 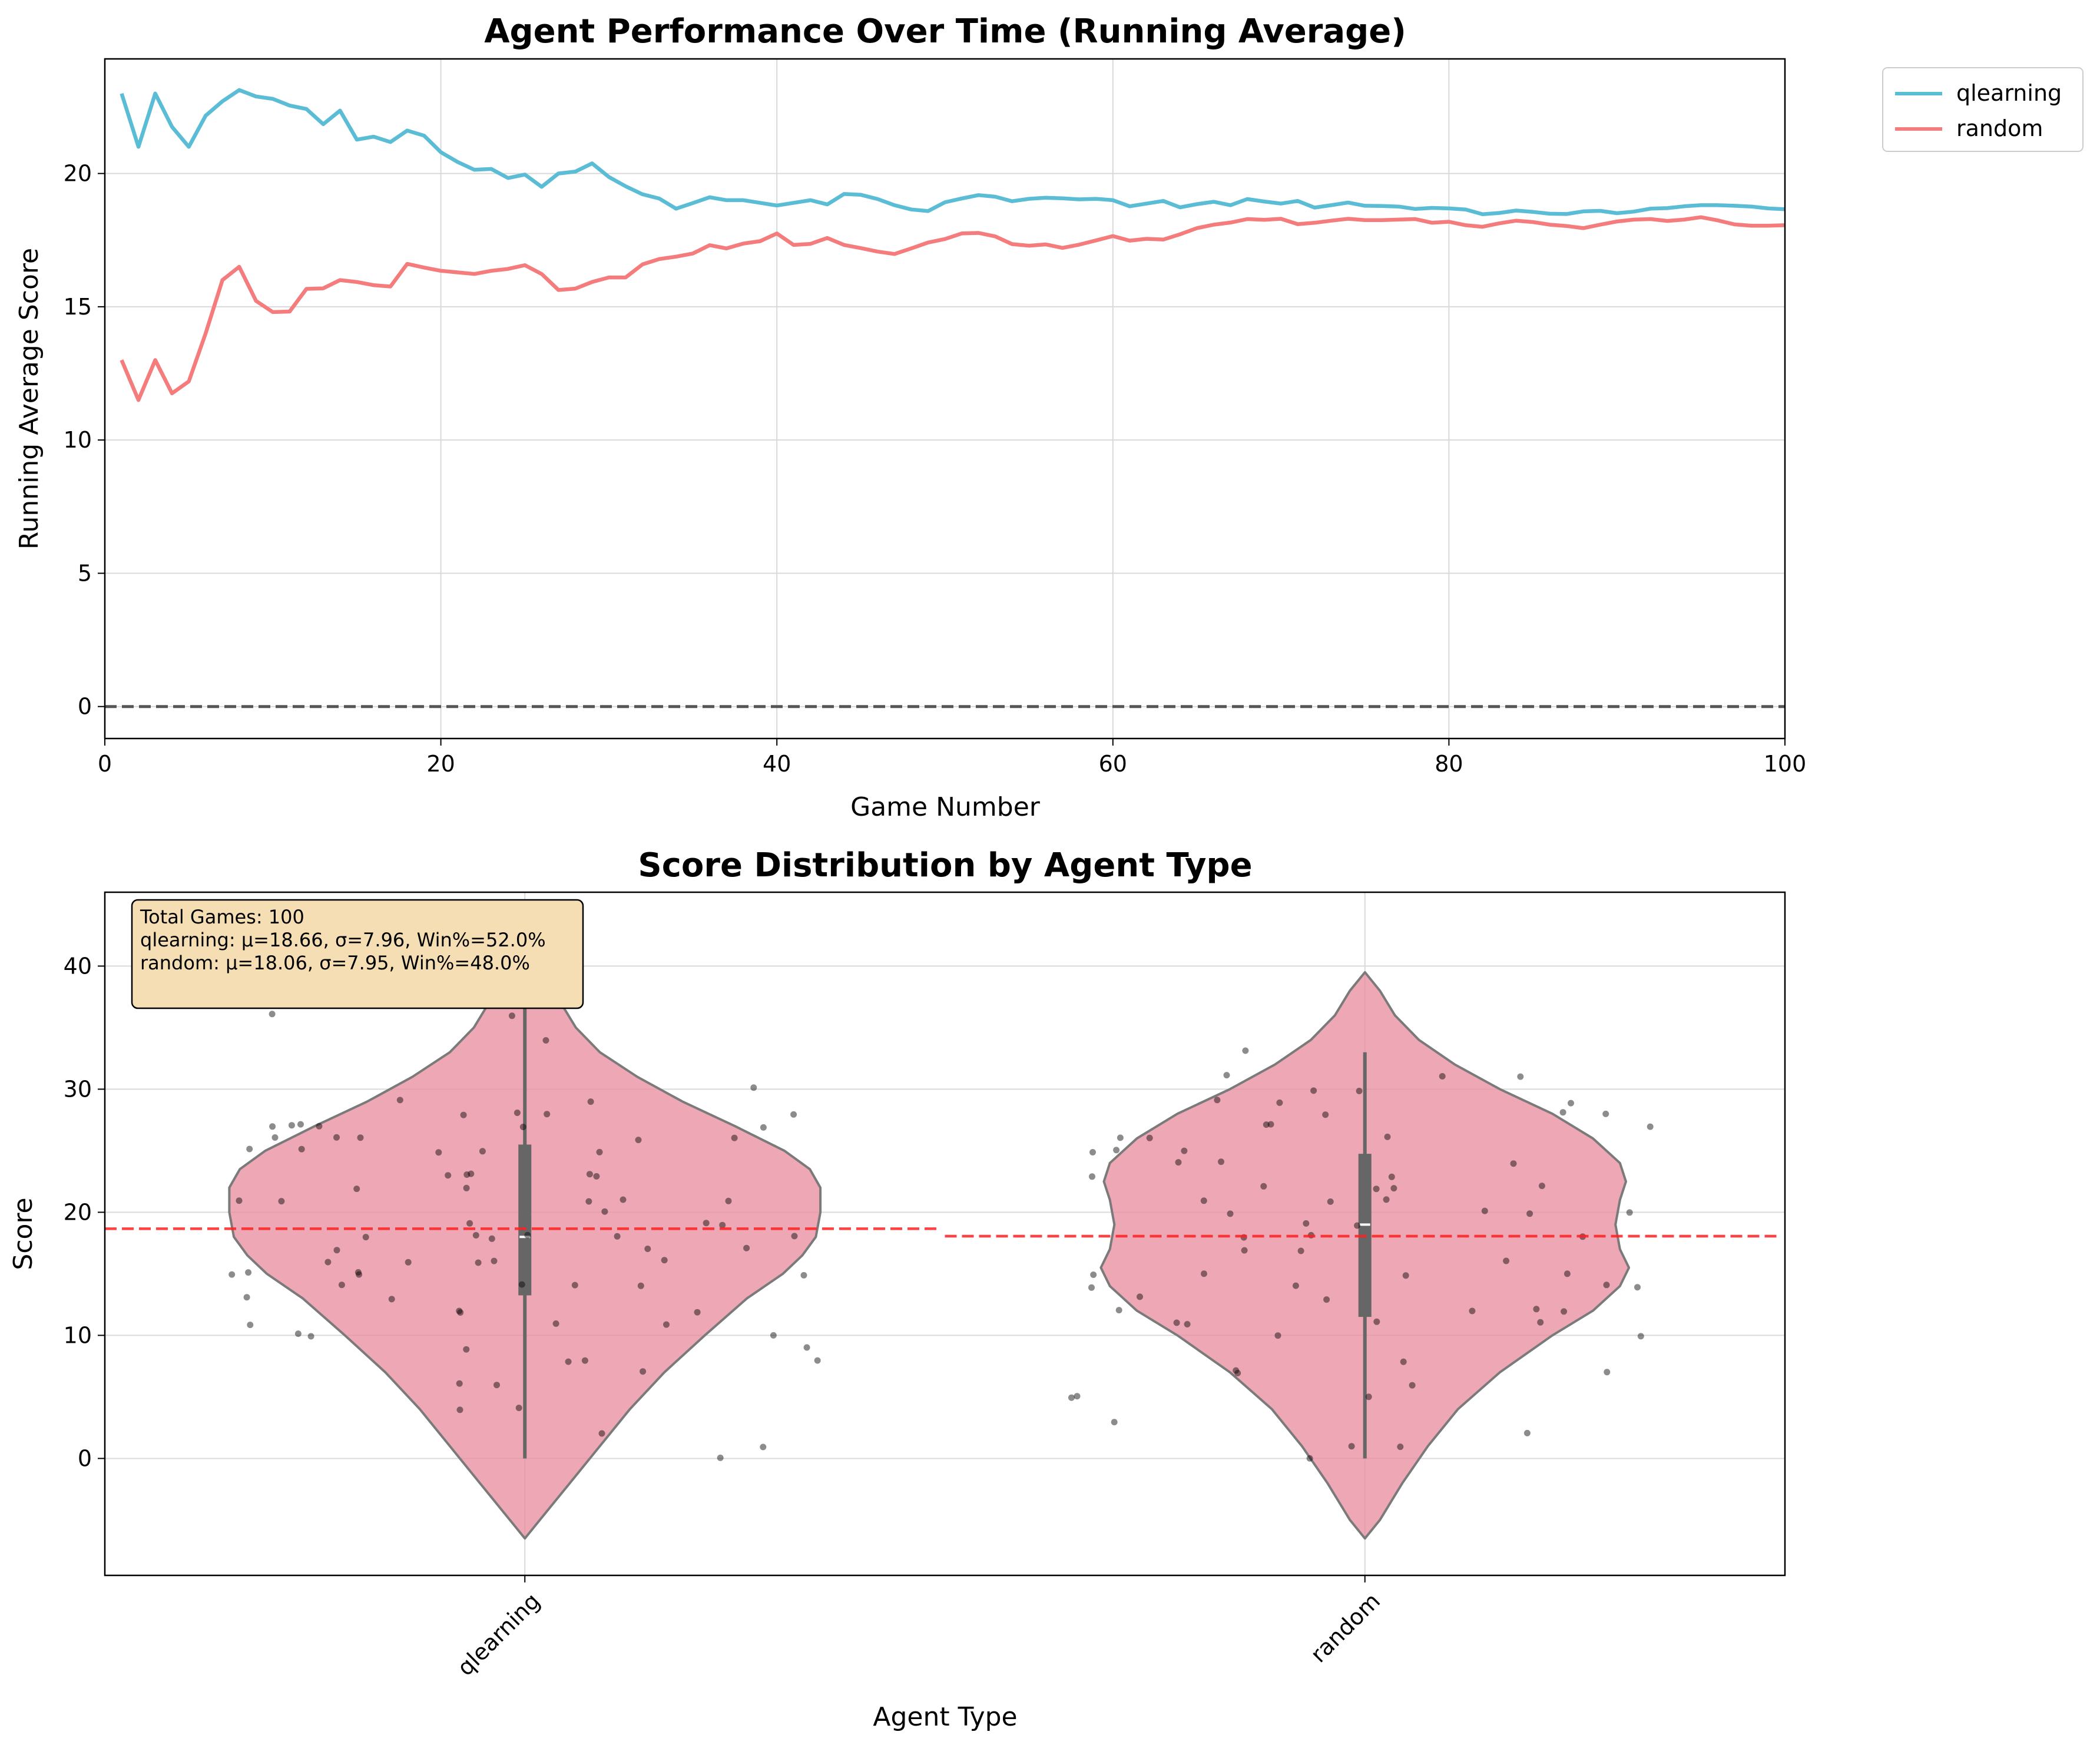 What do you see at coordinates (85, 1458) in the screenshot?
I see `violin-chart-y-tick-label: 0` at bounding box center [85, 1458].